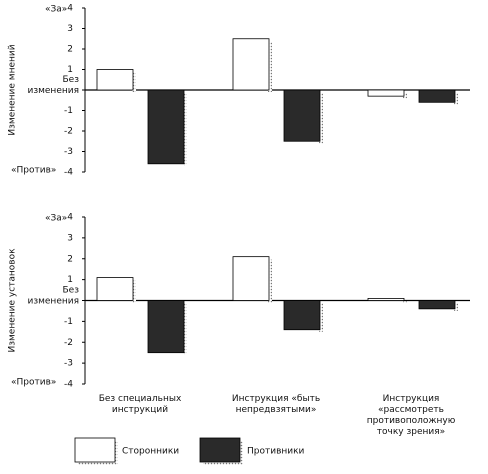 This screenshot has height=474, width=488. What do you see at coordinates (150, 452) in the screenshot?
I see `legend-label: Сторонники` at bounding box center [150, 452].